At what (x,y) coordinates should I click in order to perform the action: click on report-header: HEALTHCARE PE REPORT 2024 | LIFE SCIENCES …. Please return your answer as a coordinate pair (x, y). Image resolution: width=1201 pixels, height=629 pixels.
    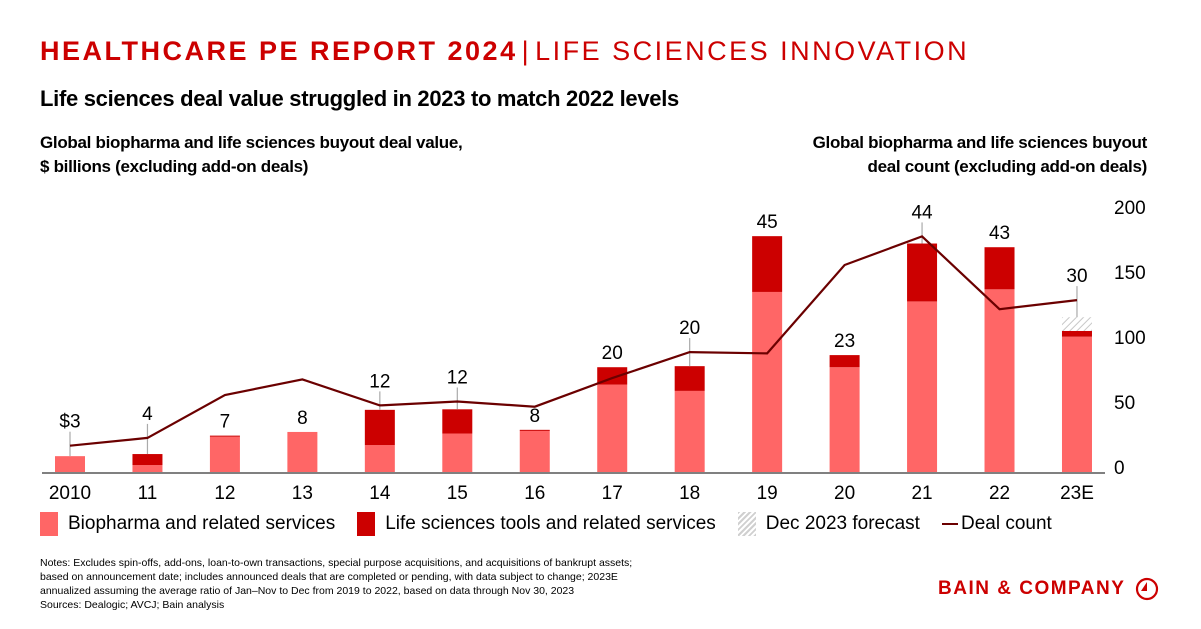
    Looking at the image, I should click on (504, 51).